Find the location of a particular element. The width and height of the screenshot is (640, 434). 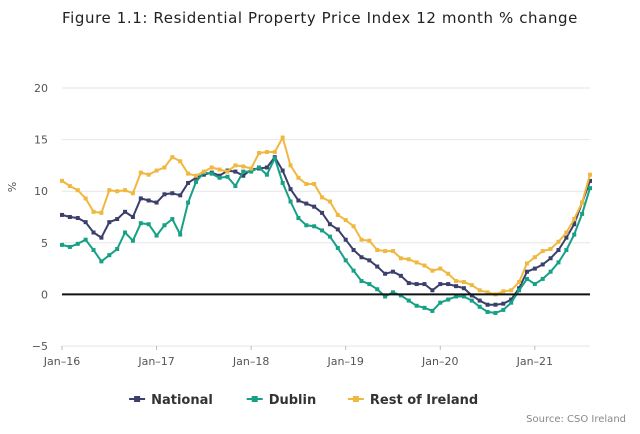

legend-item-national: National is located at coordinates (171, 400).